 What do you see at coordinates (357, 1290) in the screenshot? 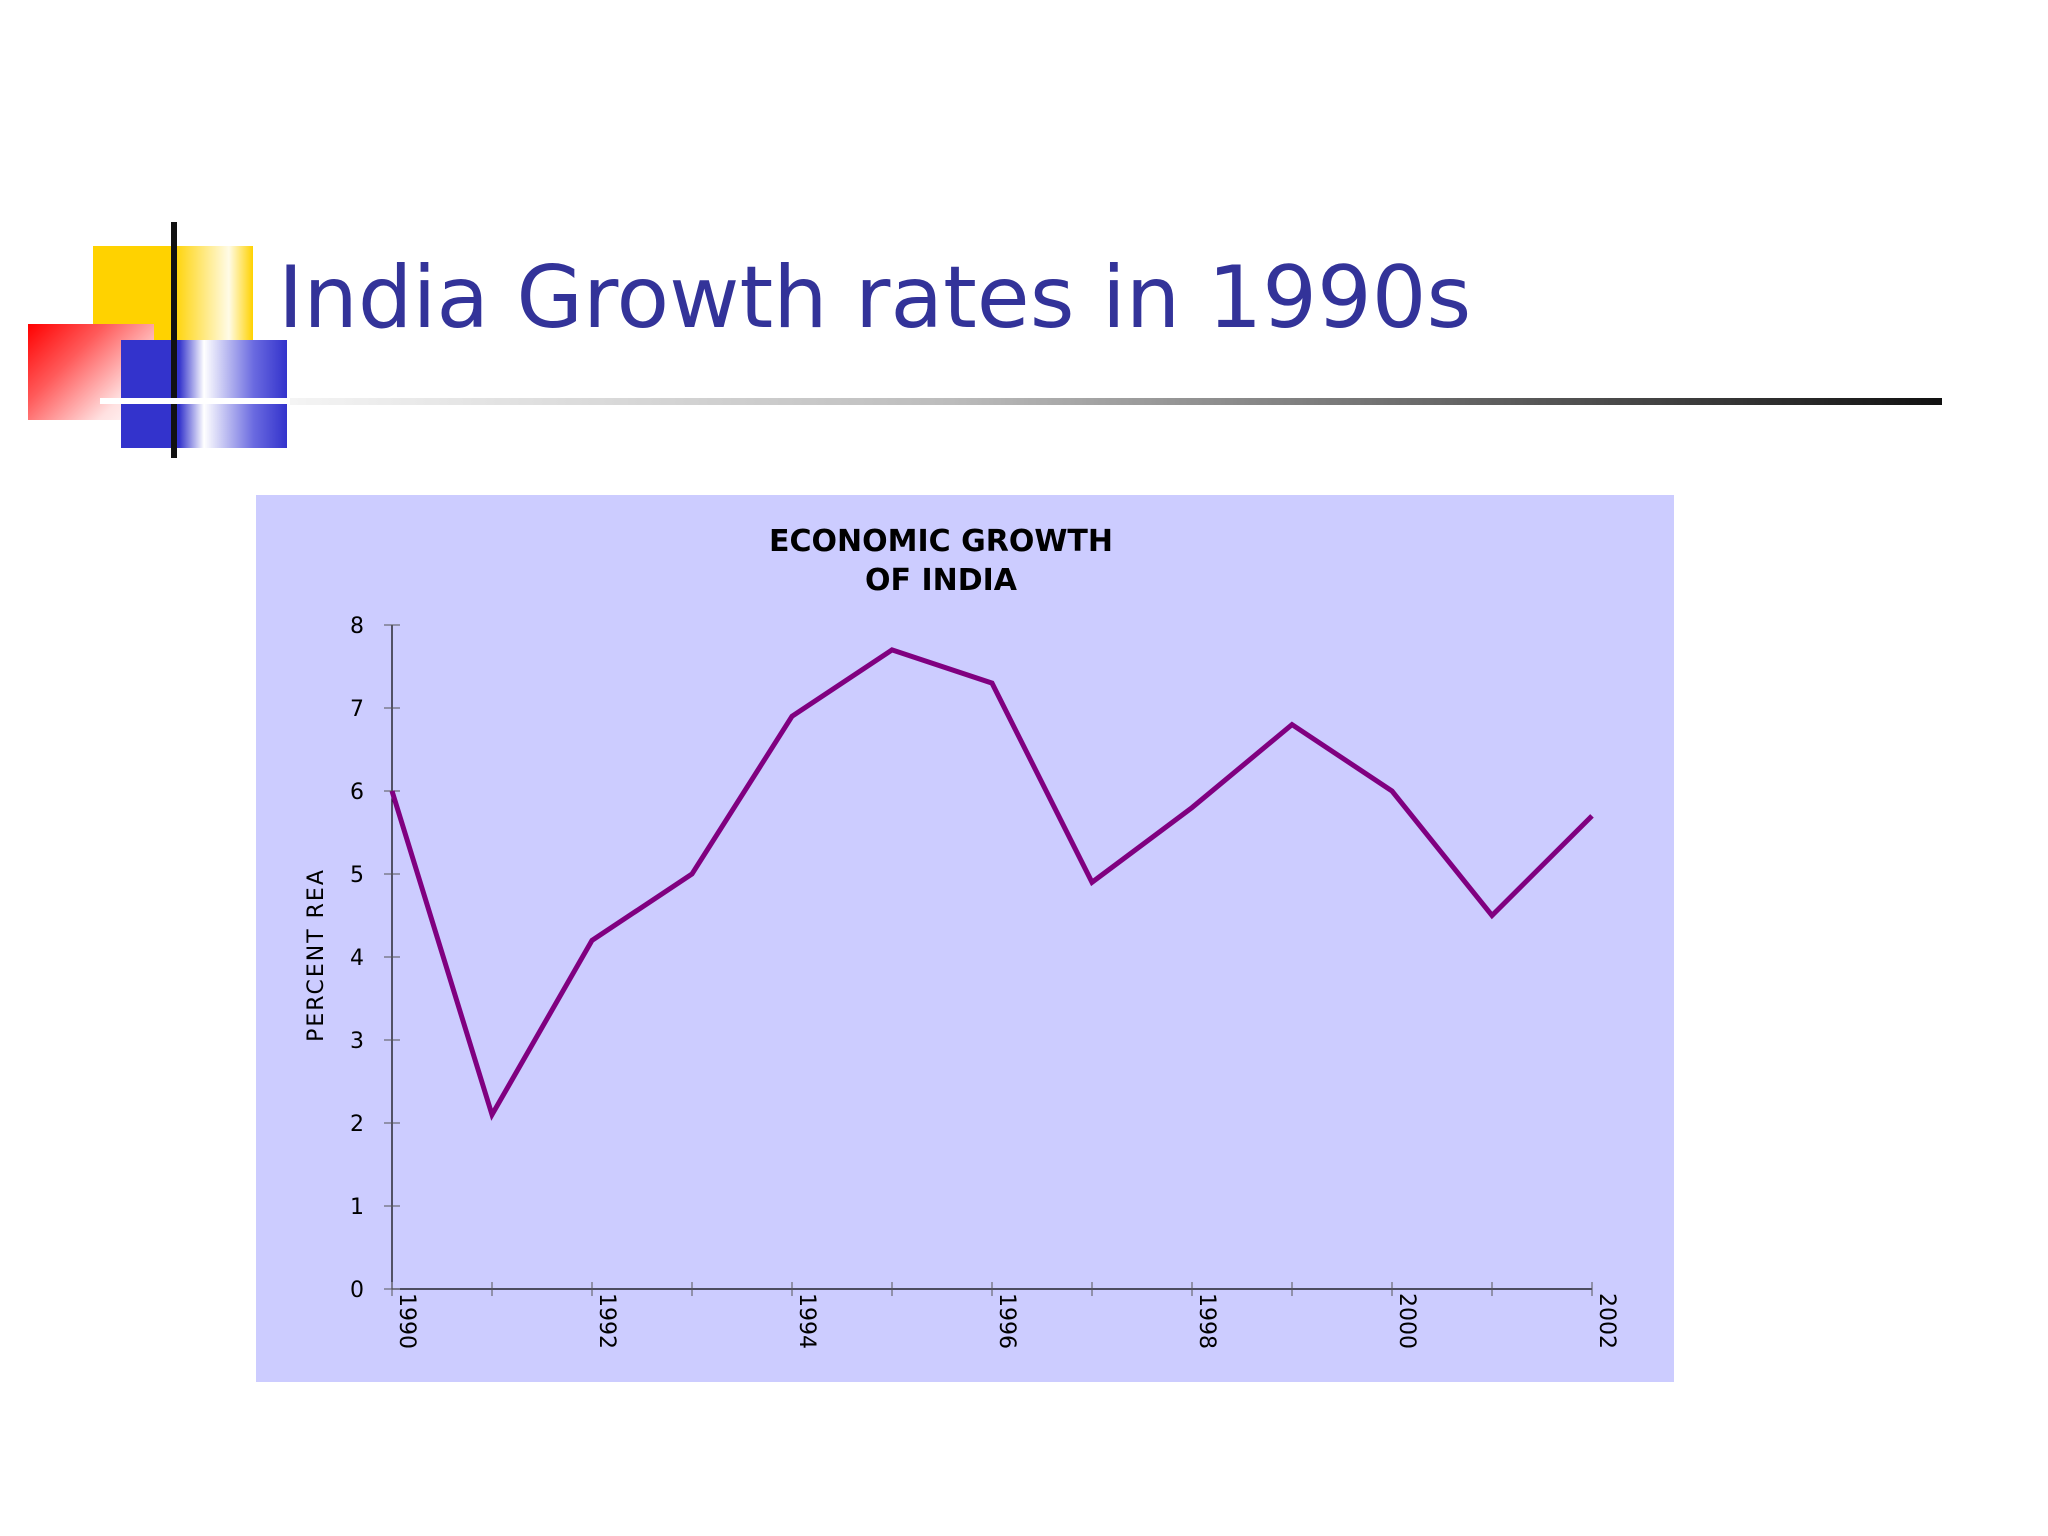
I see `y-tick-label: 0` at bounding box center [357, 1290].